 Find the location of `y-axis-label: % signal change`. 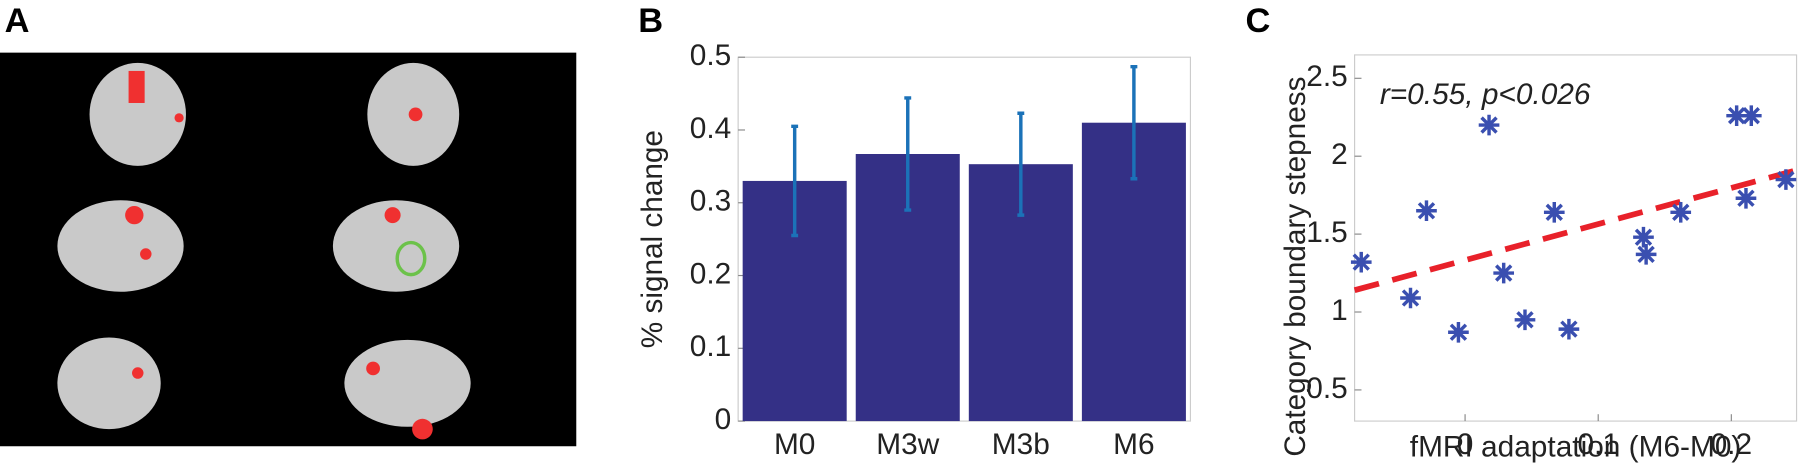

y-axis-label: % signal change is located at coordinates (652, 239).